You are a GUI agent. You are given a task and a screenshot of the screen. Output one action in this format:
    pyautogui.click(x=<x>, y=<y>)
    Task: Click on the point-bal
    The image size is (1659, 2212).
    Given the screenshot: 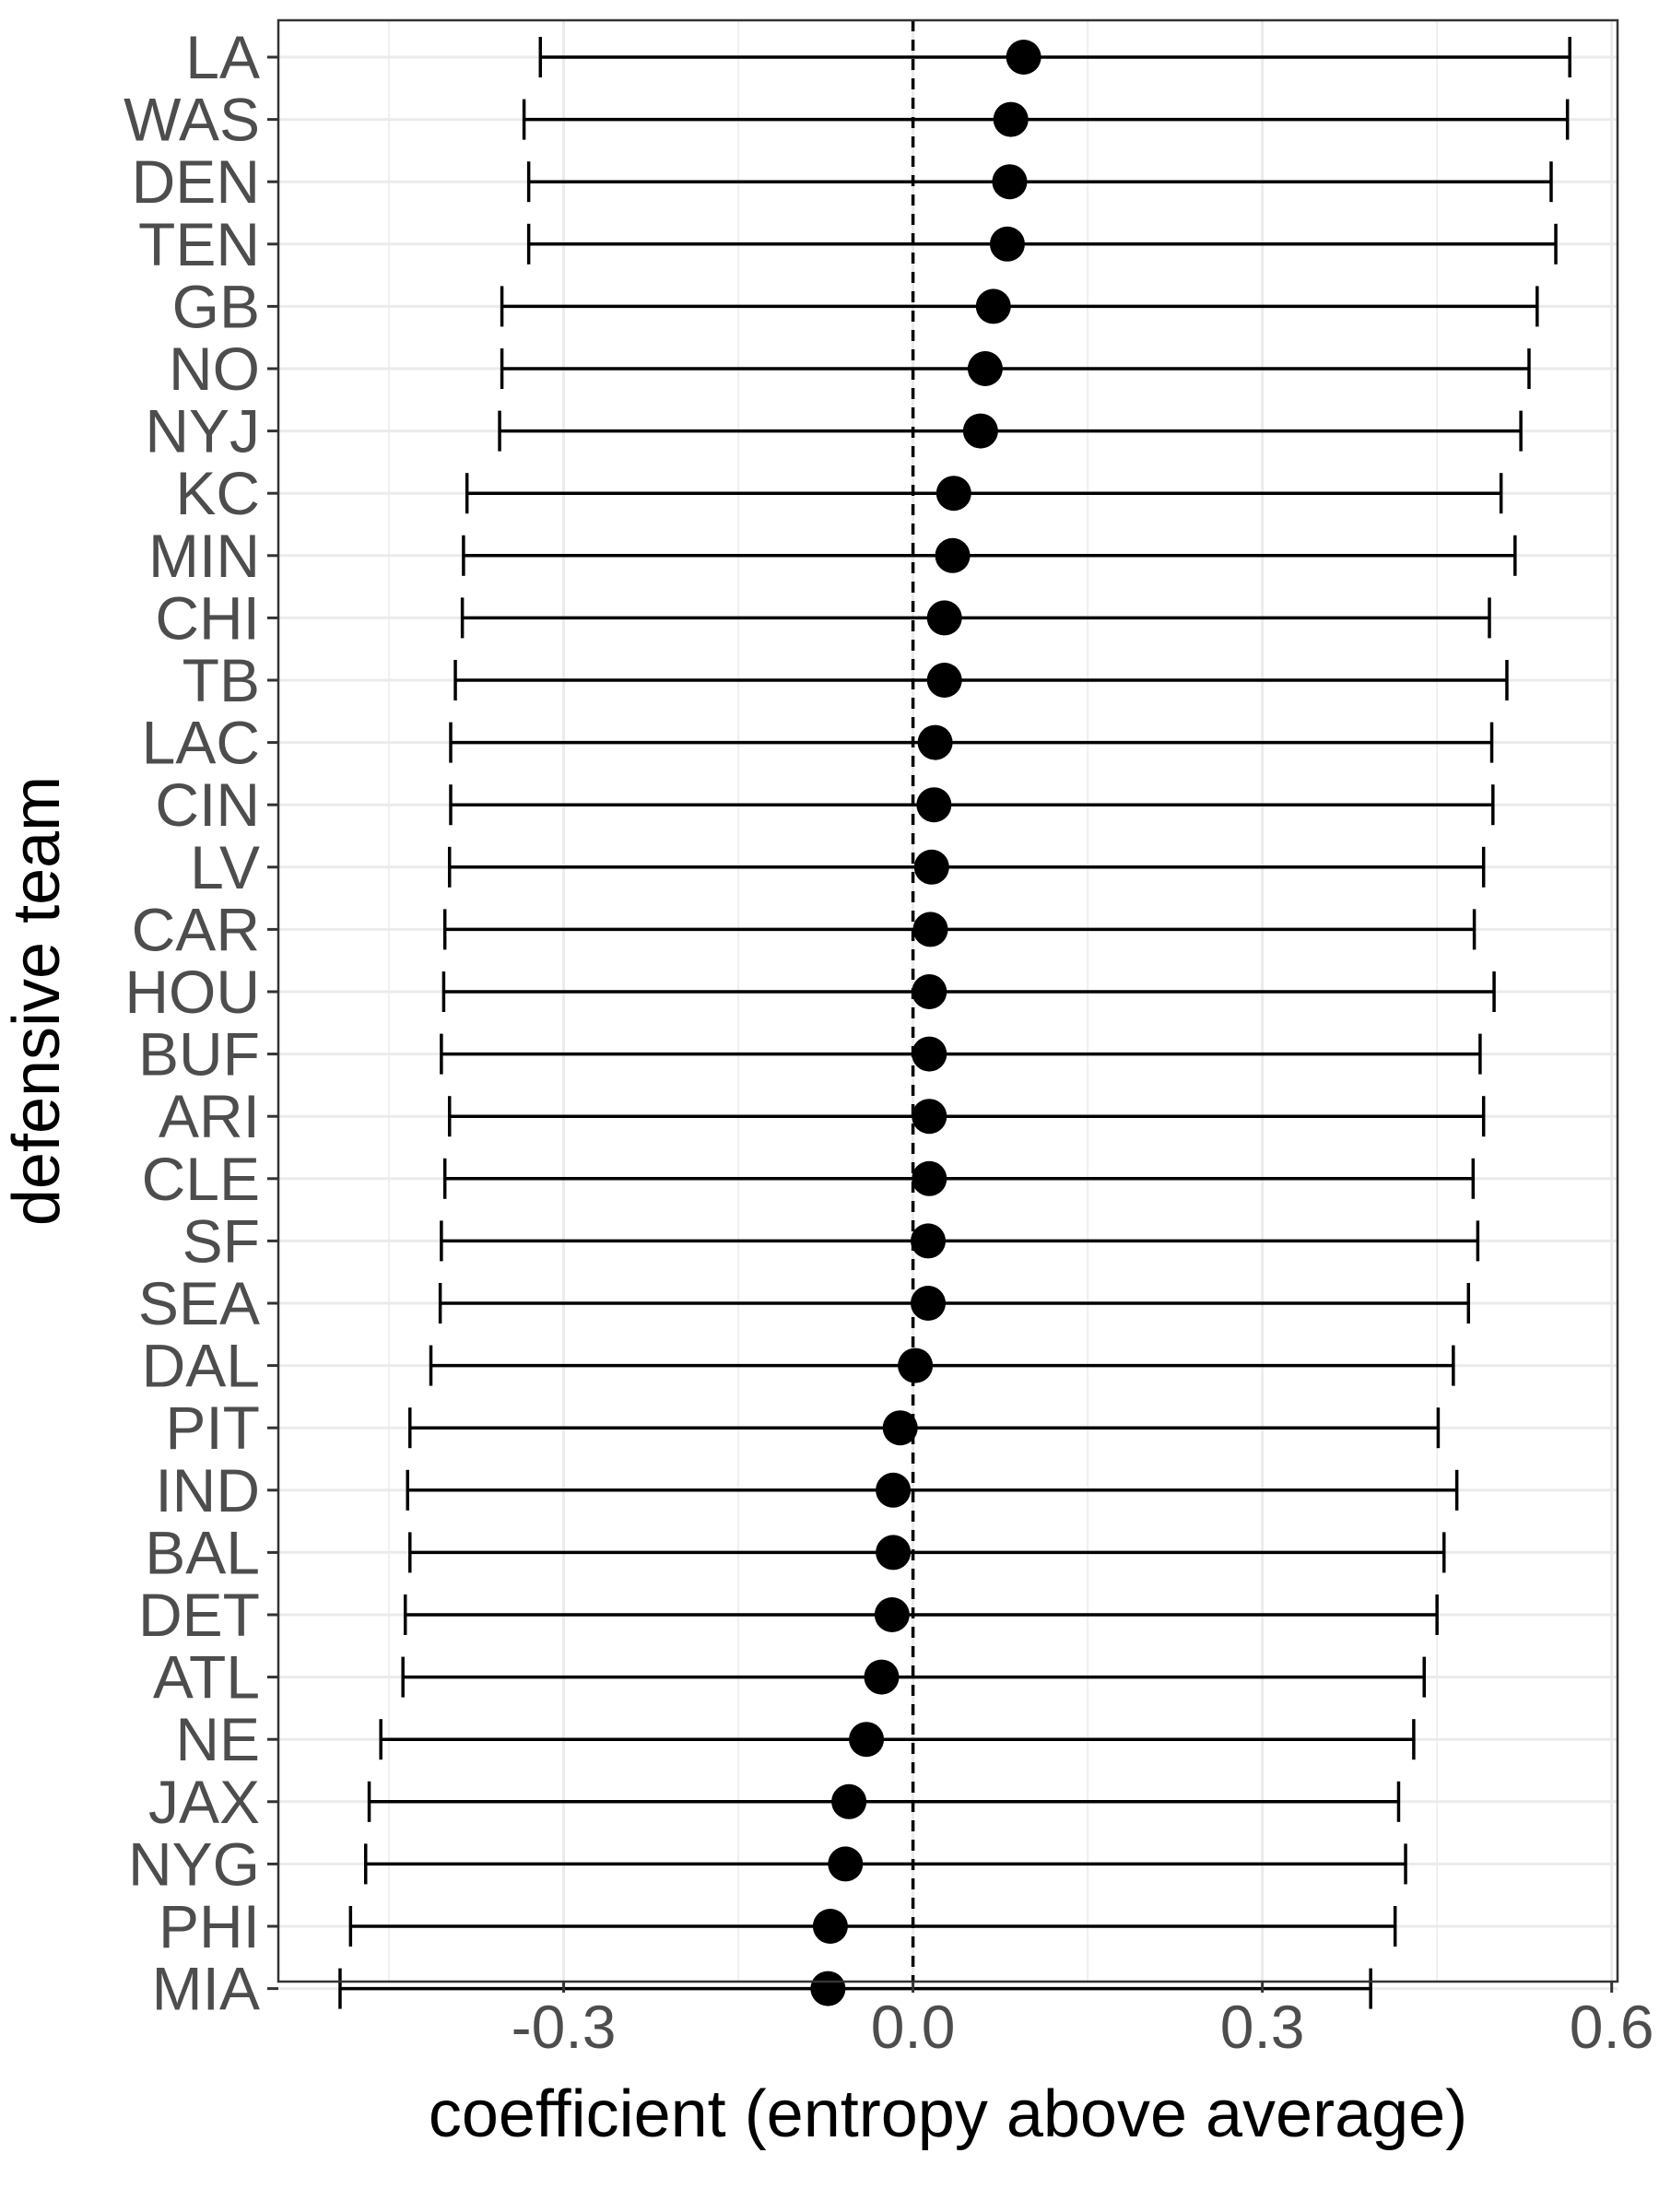 What is the action you would take?
    pyautogui.click(x=894, y=1553)
    